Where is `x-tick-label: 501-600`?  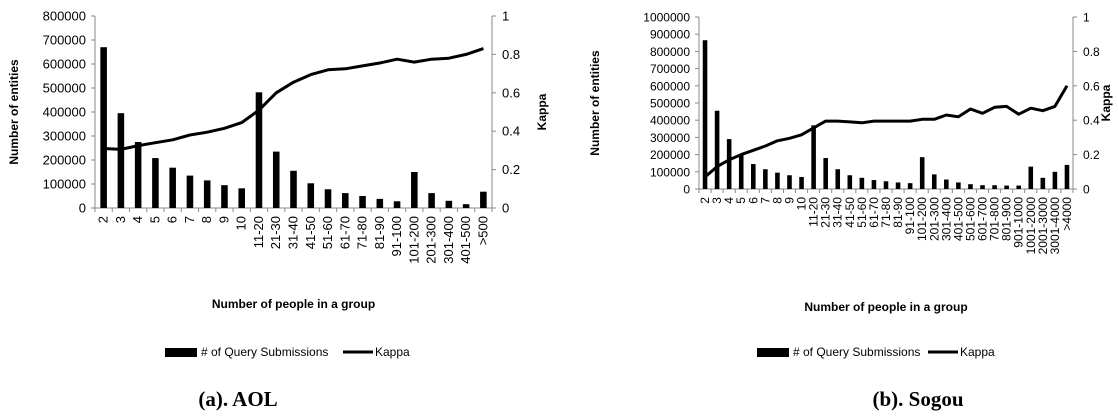
x-tick-label: 501-600 is located at coordinates (970, 219).